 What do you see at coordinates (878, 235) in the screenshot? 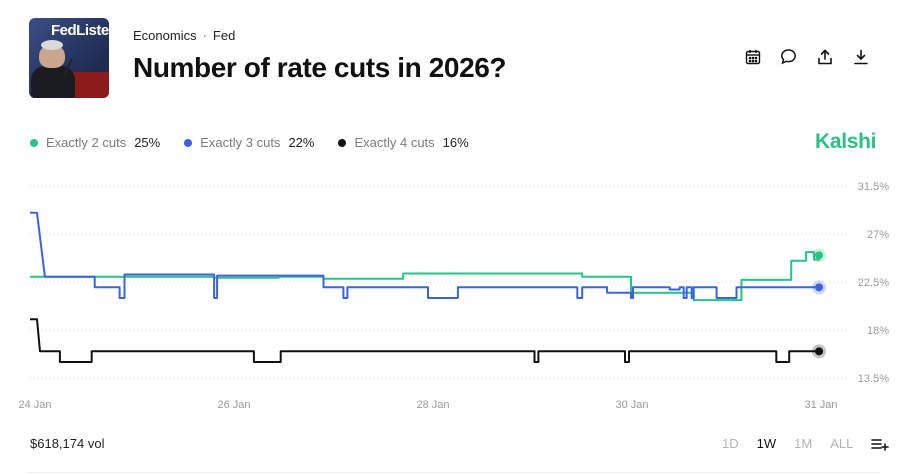
I see `y-tick-label: 27%` at bounding box center [878, 235].